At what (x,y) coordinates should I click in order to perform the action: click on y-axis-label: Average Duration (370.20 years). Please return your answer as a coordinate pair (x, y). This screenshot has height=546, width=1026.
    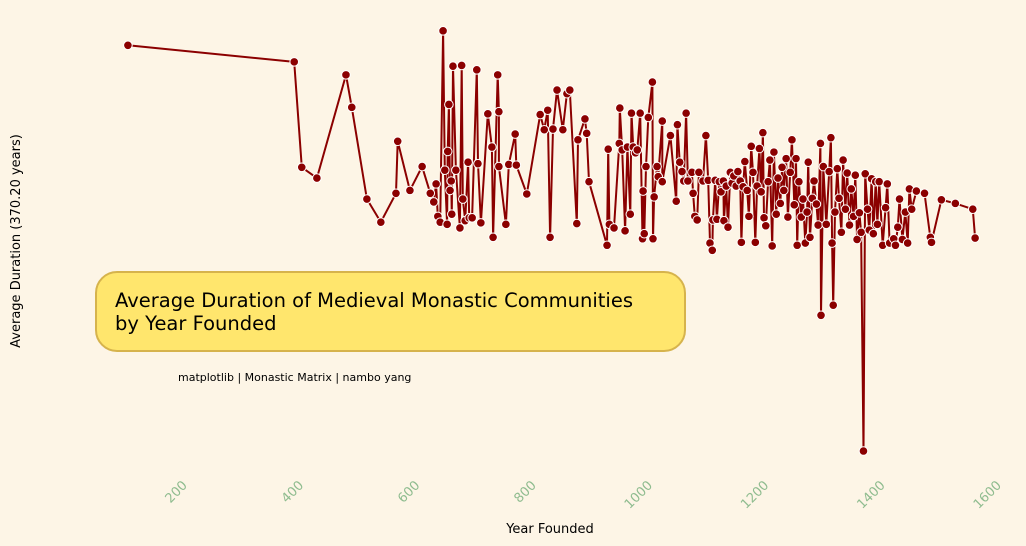
    Looking at the image, I should click on (16, 241).